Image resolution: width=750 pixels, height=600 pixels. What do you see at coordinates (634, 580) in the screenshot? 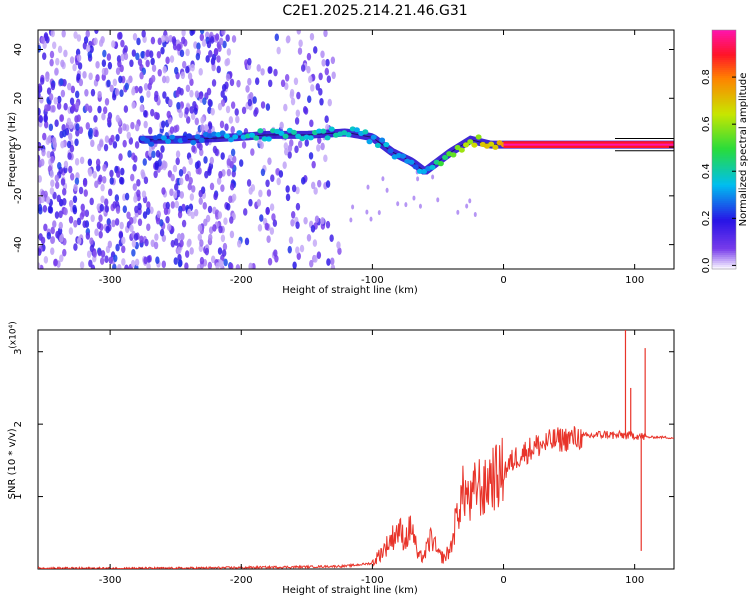
I see `x-tick-label: 100` at bounding box center [634, 580].